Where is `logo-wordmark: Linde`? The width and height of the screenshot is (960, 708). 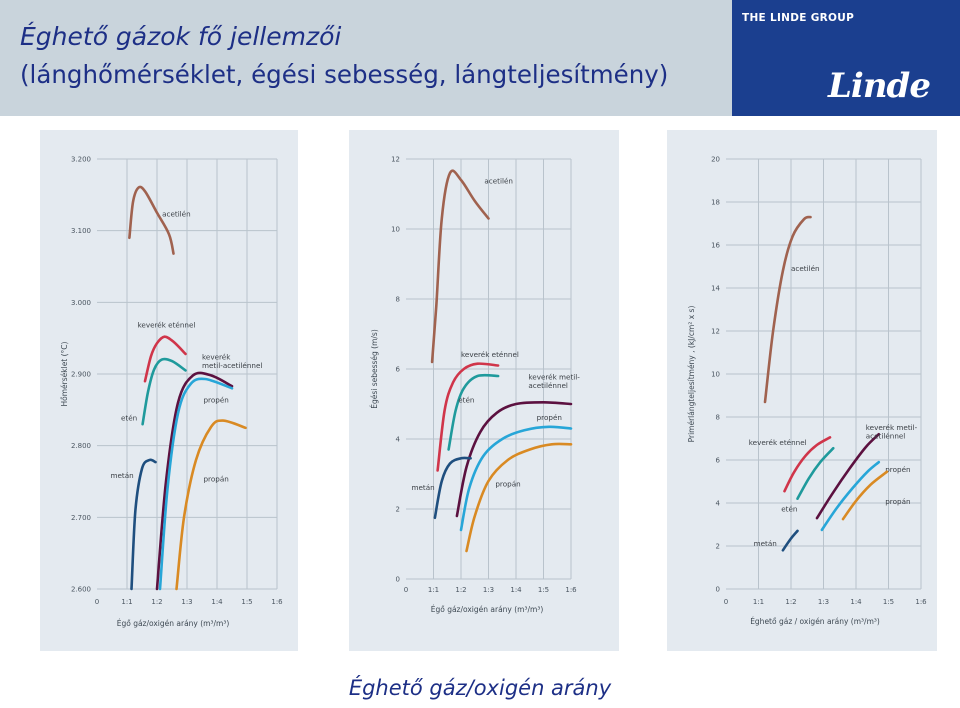
logo-wordmark: Linde is located at coordinates (879, 86).